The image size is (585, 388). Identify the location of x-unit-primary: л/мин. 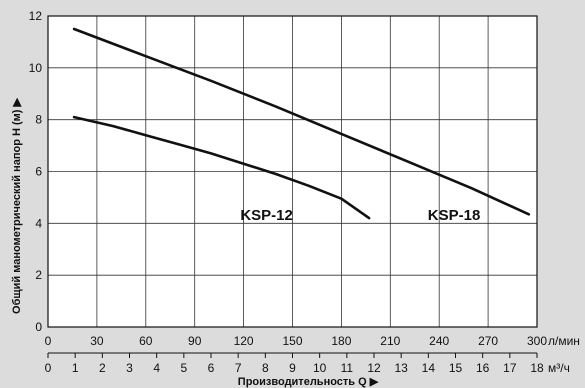
(564, 341).